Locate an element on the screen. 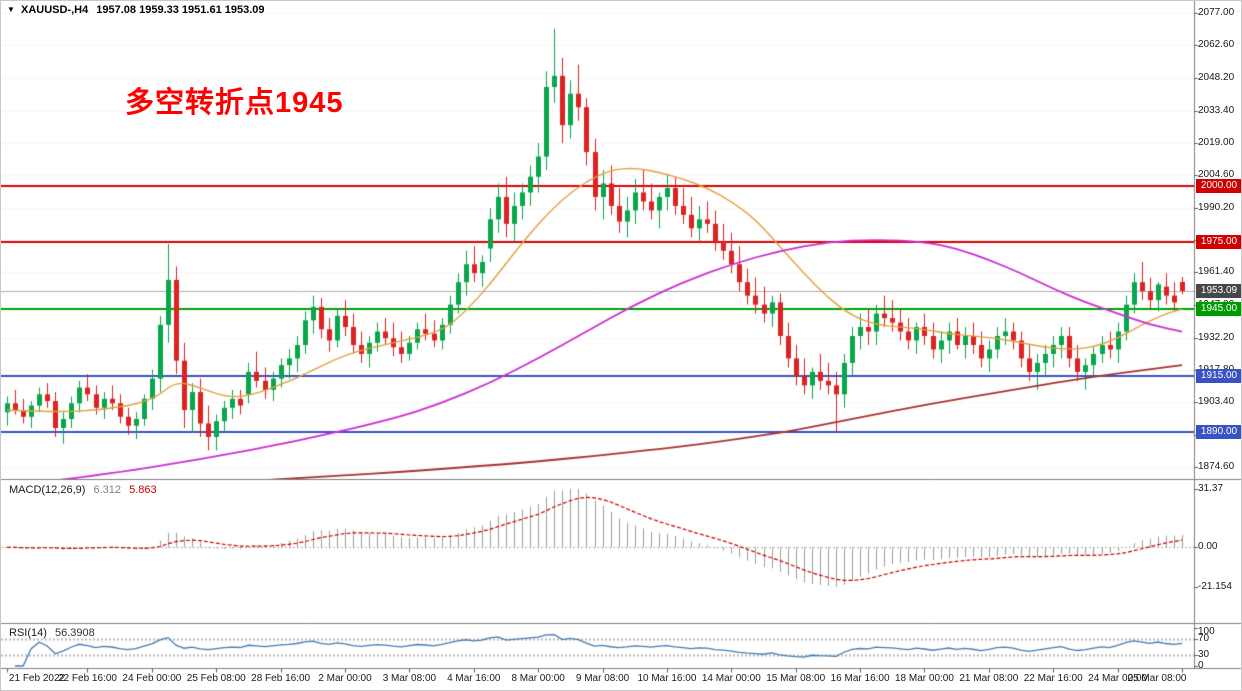  time-tick-label: 4 Mar 16:00 is located at coordinates (474, 678).